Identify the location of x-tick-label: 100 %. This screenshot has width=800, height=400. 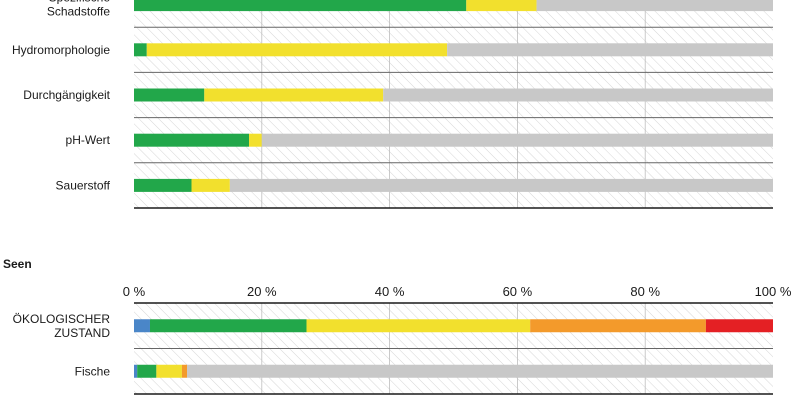
(773, 291).